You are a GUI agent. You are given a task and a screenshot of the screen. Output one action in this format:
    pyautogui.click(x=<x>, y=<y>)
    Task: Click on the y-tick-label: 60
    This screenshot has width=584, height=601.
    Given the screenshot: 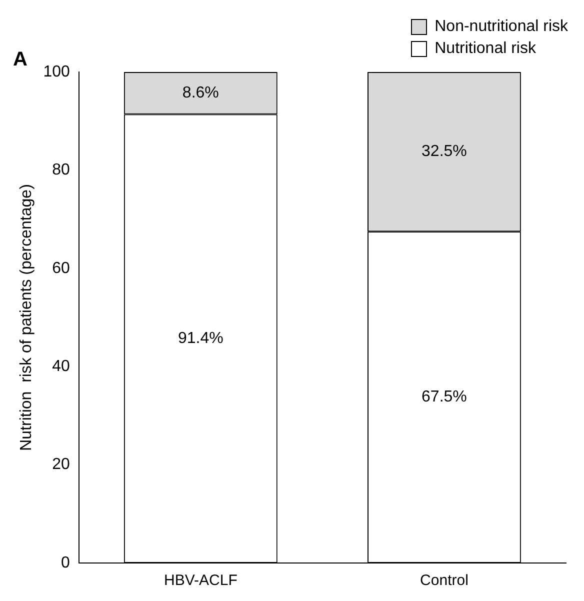 What is the action you would take?
    pyautogui.click(x=61, y=268)
    